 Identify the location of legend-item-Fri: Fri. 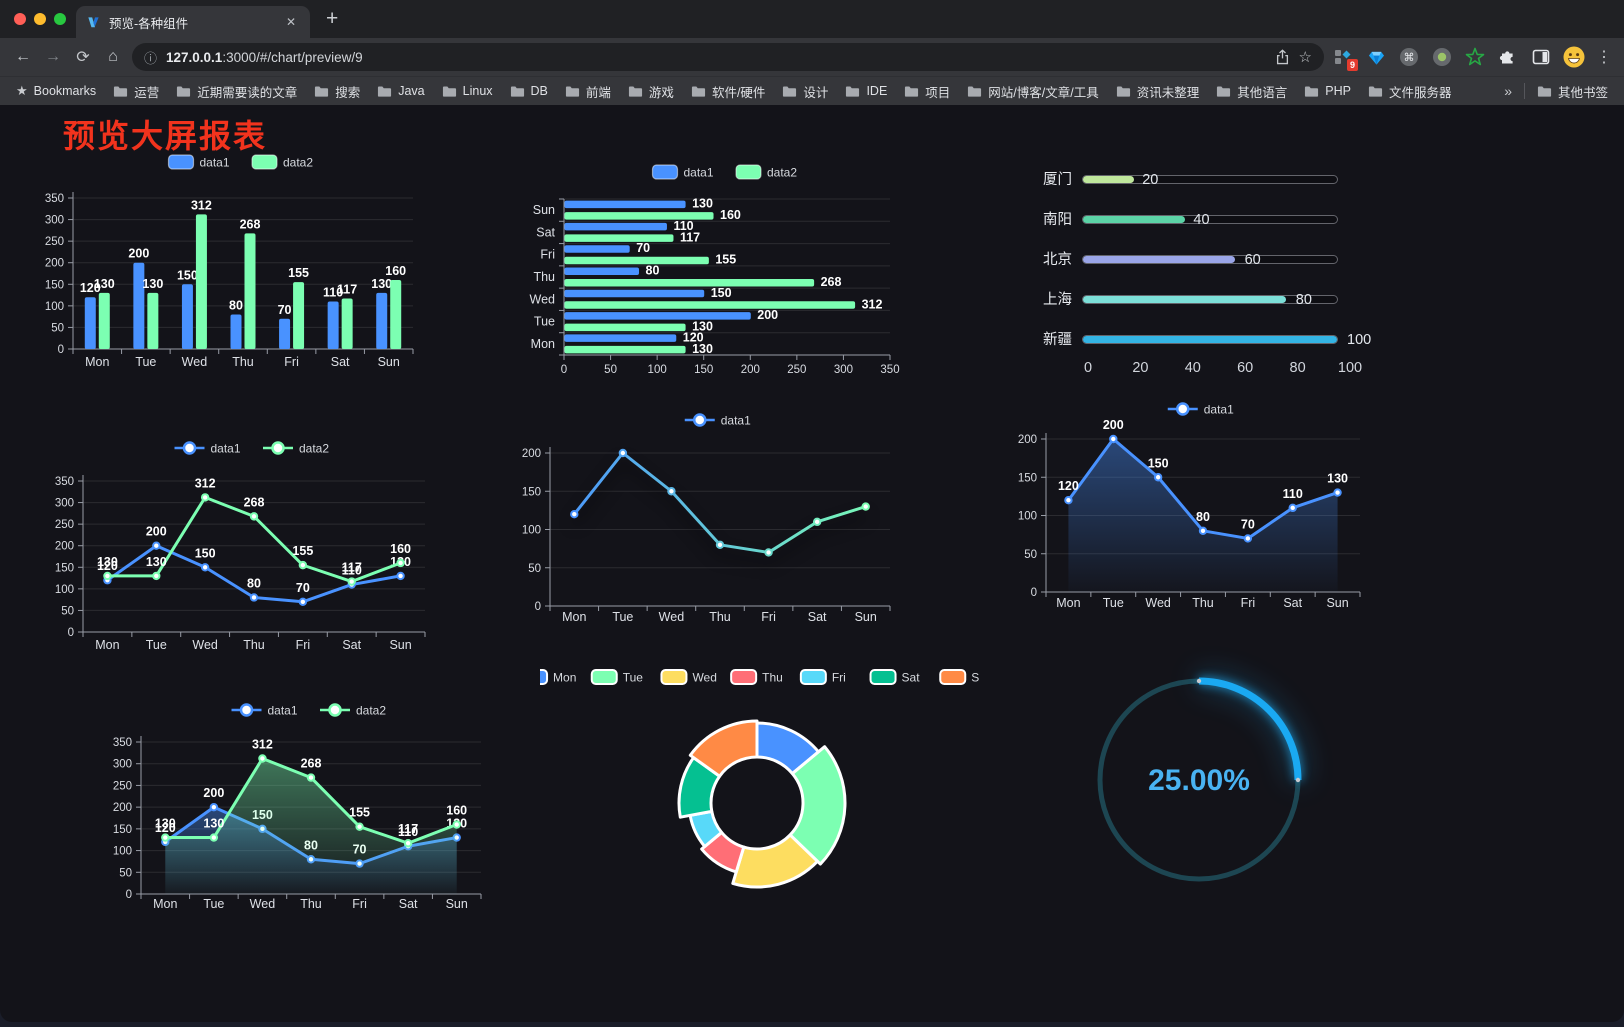
(822, 677).